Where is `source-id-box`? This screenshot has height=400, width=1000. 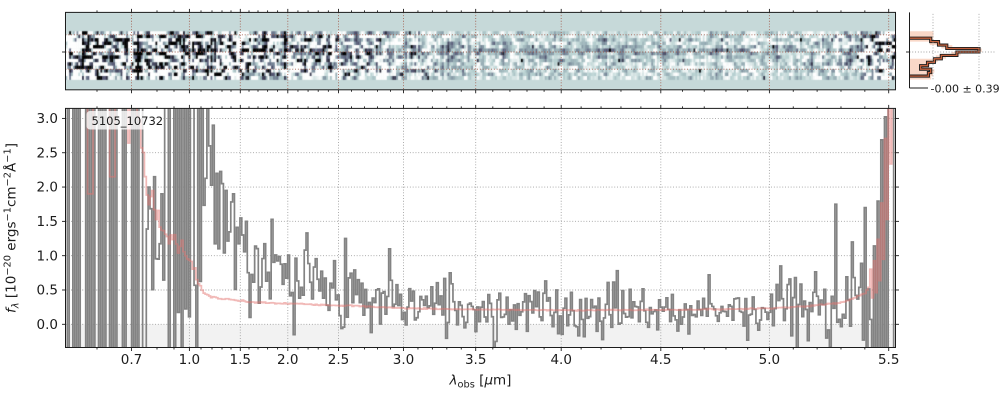 source-id-box is located at coordinates (123, 120).